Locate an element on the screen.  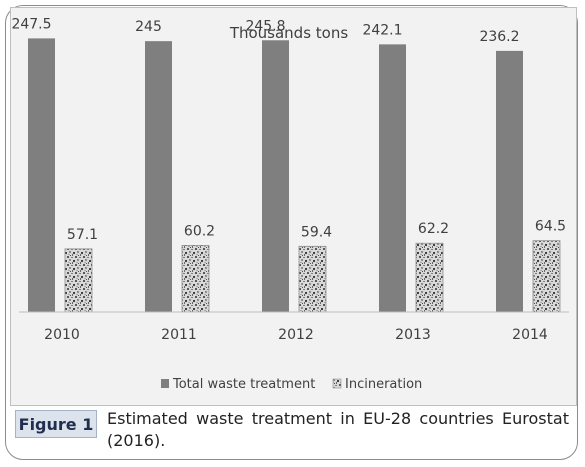
legend-item-total-label: Total waste treatment is located at coordinates (243, 384).